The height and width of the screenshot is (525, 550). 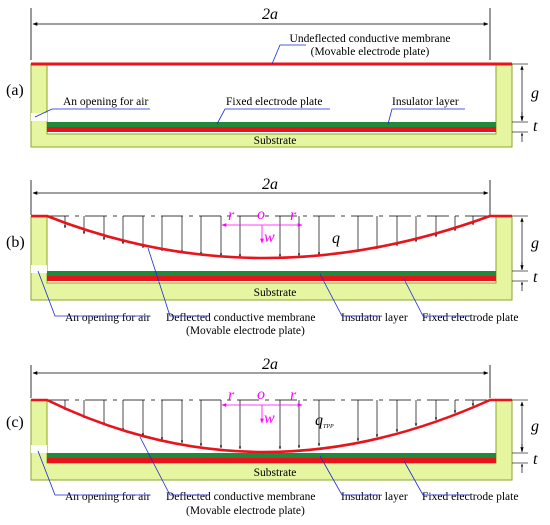 What do you see at coordinates (328, 427) in the screenshot?
I see `load-subscript: TPP` at bounding box center [328, 427].